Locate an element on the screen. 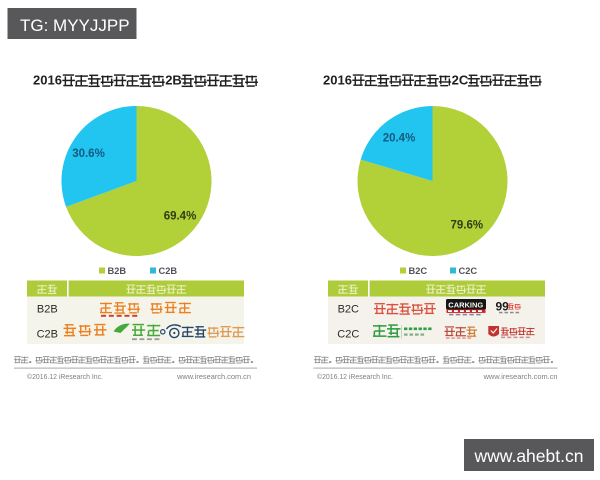 This screenshot has width=600, height=480. svg-text: KING is located at coordinates (474, 304).